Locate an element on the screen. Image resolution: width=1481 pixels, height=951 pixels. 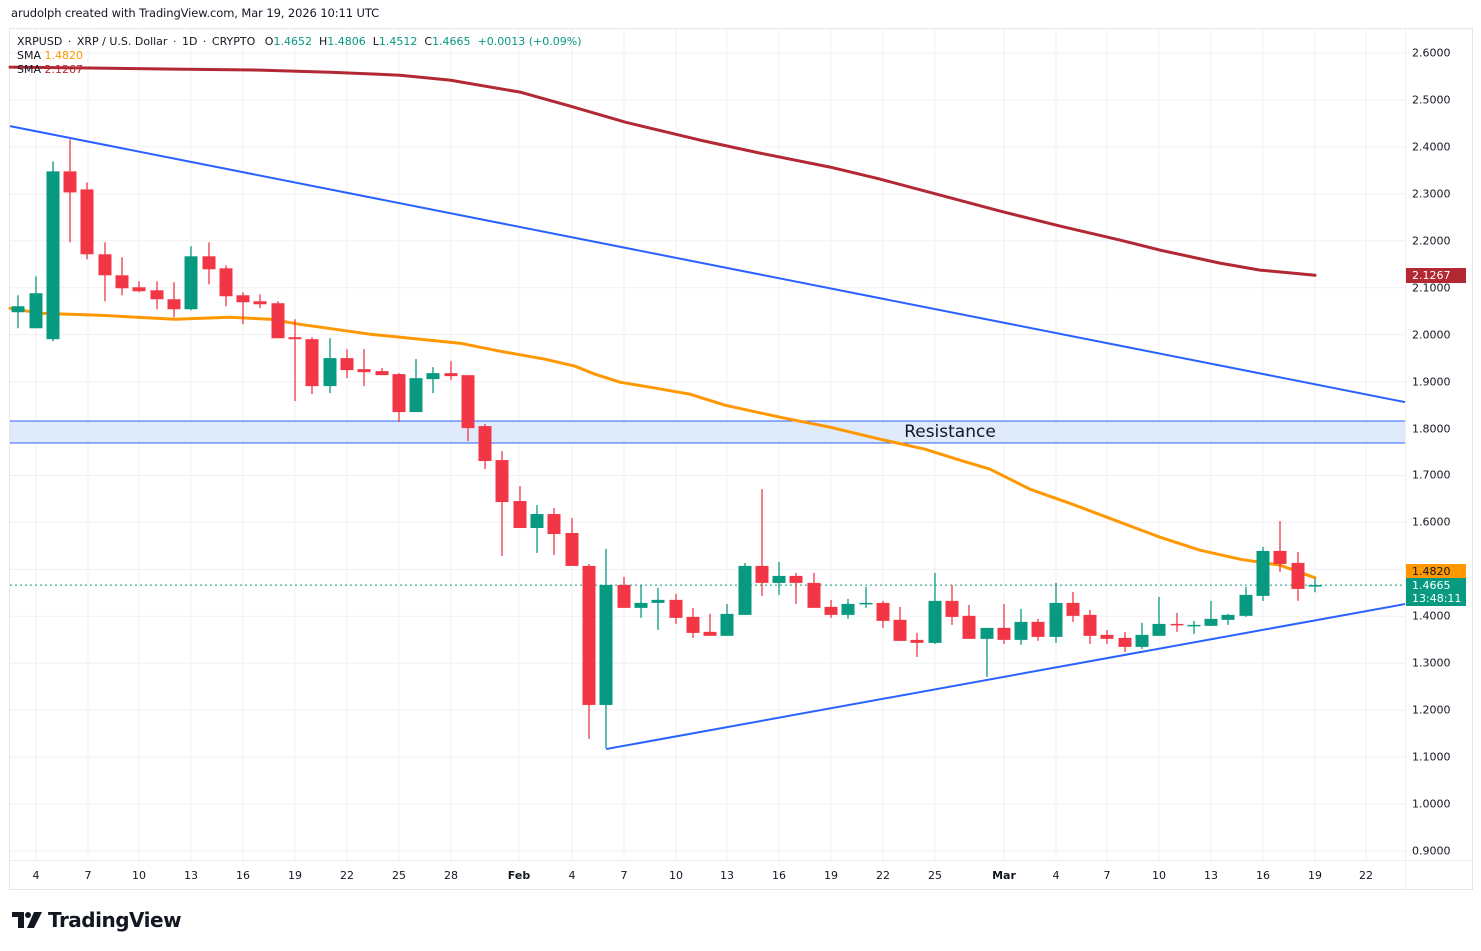
open-value: 1.4652 is located at coordinates (292, 41).